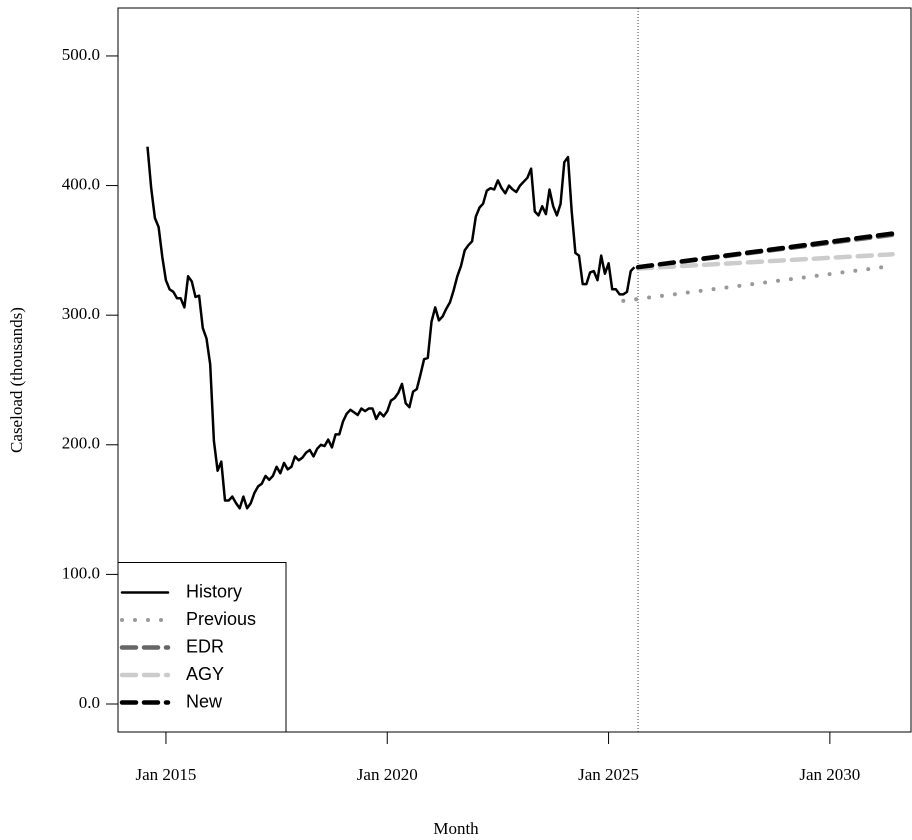 The image size is (912, 840). Describe the element at coordinates (204, 701) in the screenshot. I see `legend-label: New` at that location.